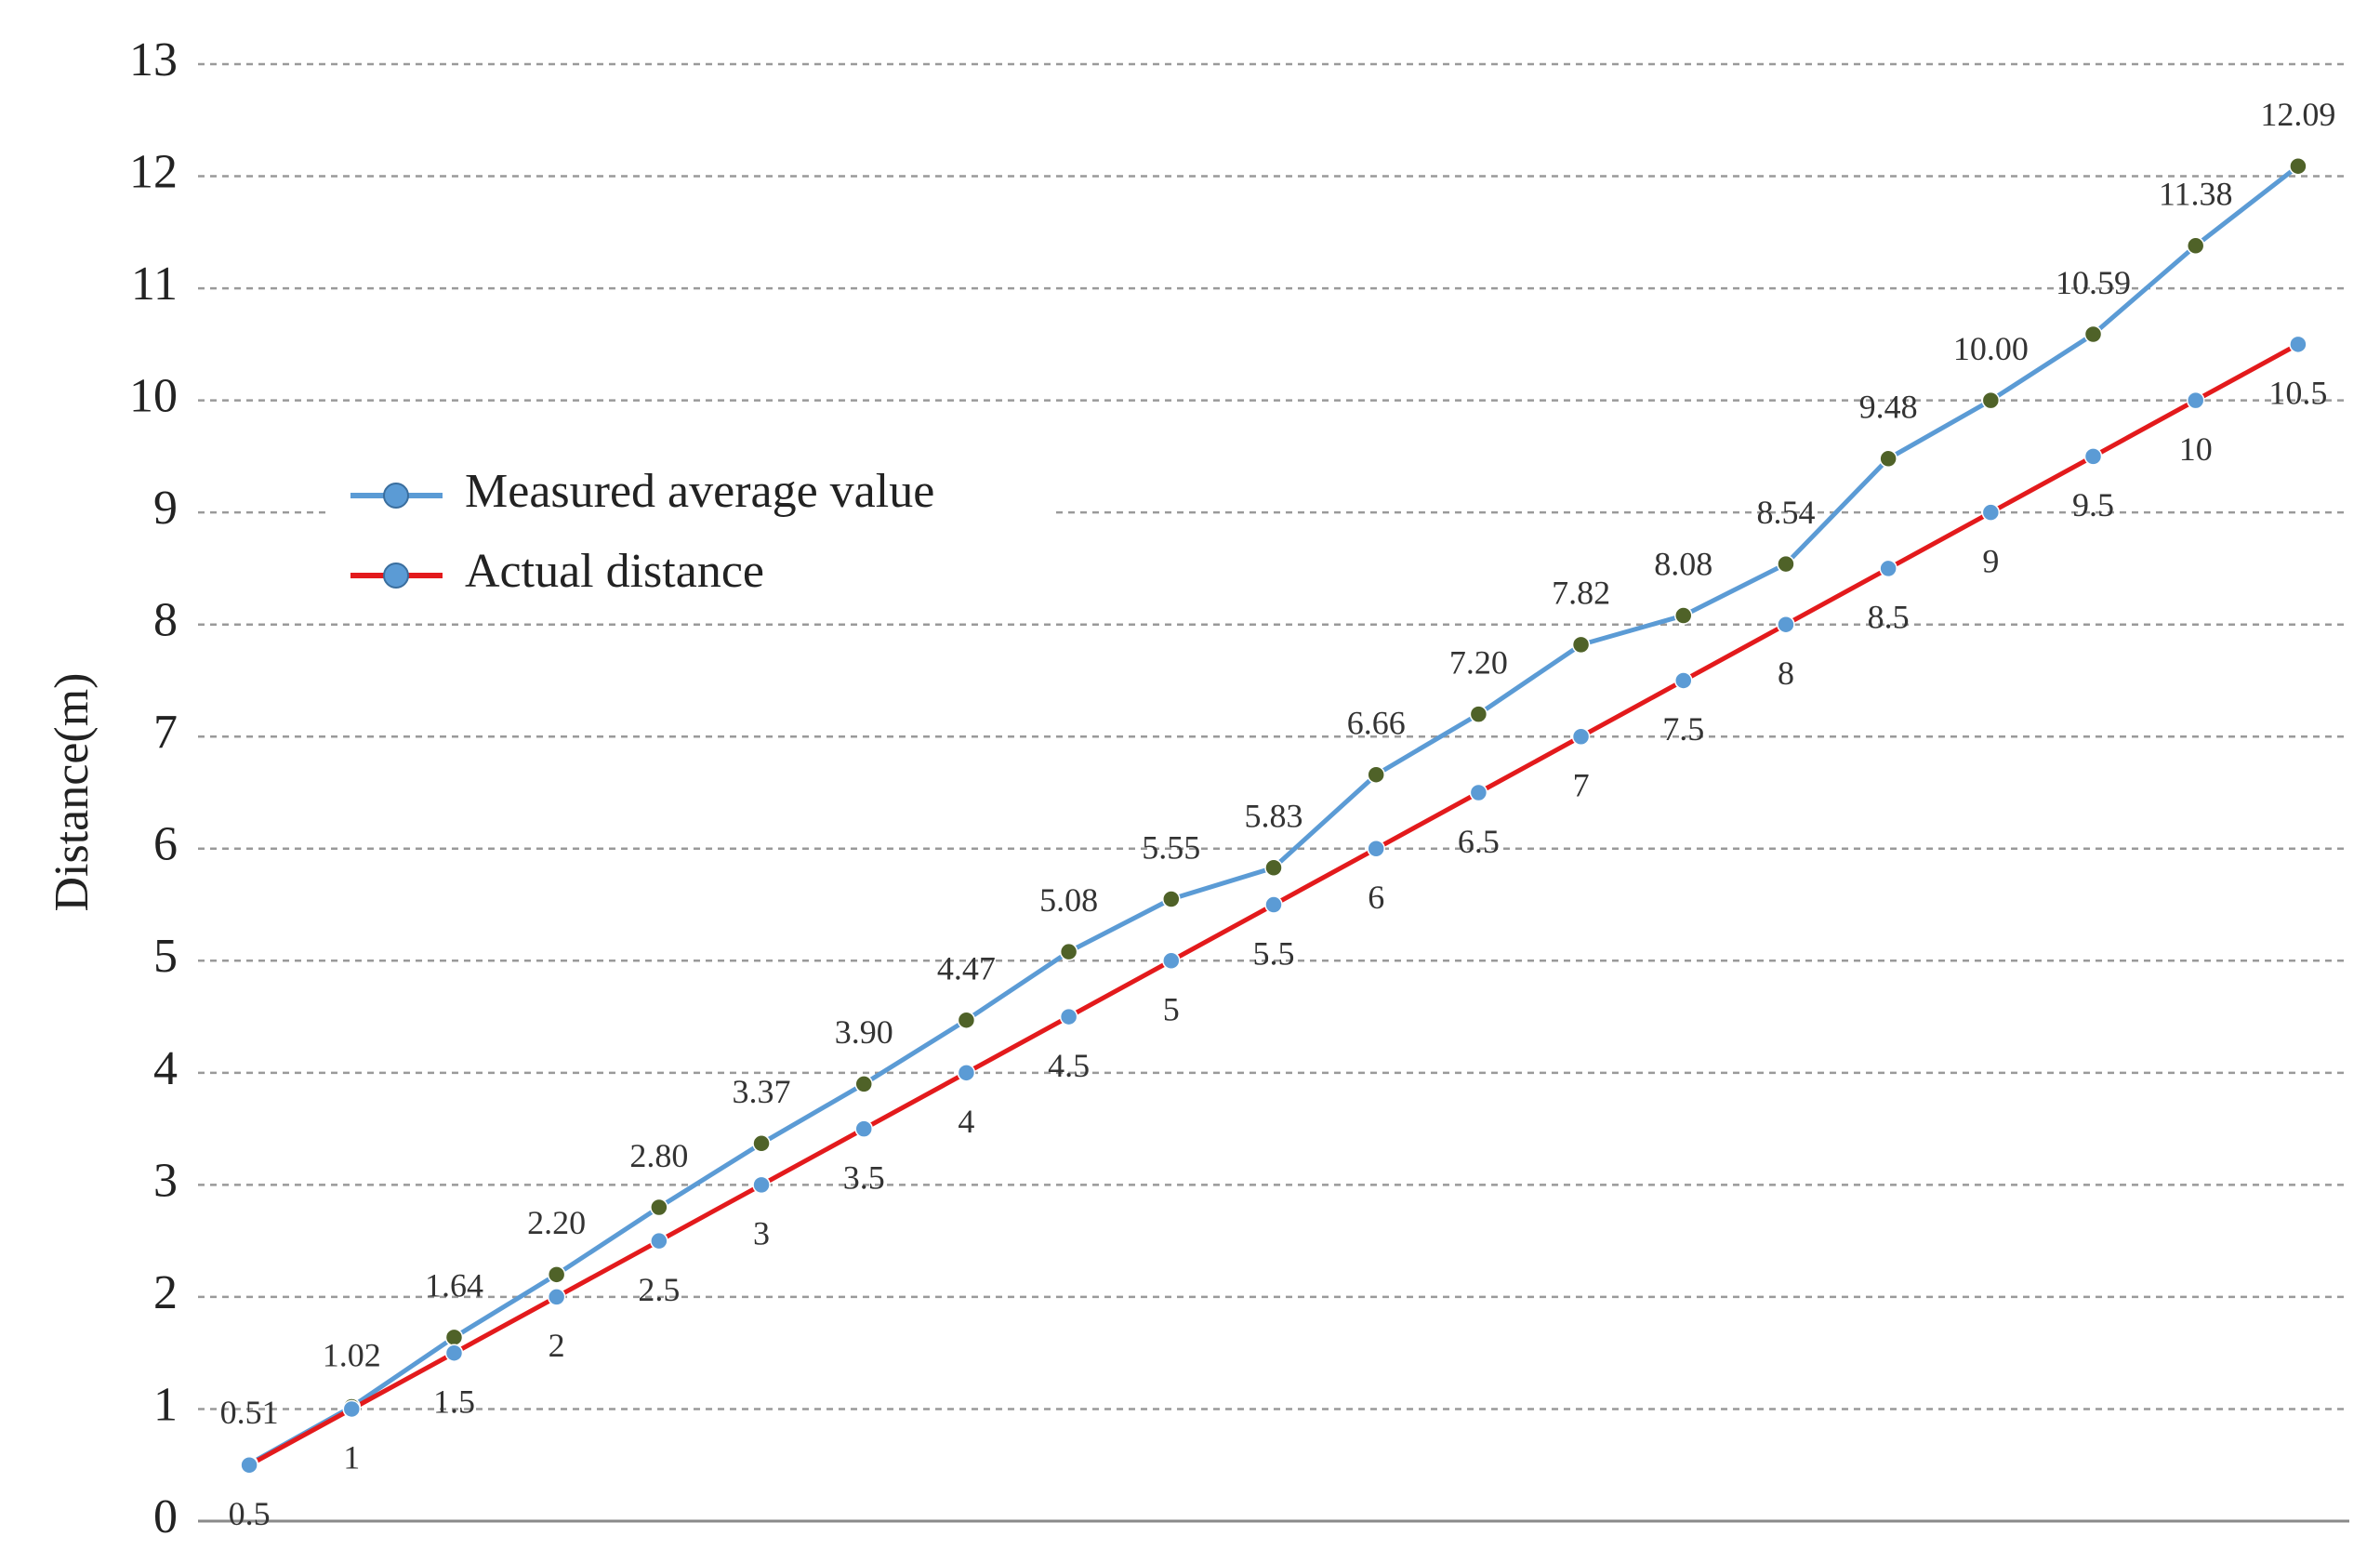 This screenshot has height=1562, width=2380. What do you see at coordinates (1786, 673) in the screenshot?
I see `data-label: 8` at bounding box center [1786, 673].